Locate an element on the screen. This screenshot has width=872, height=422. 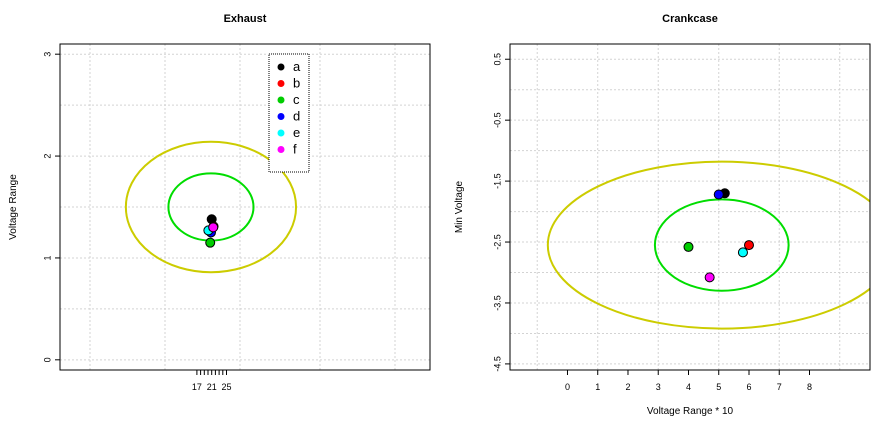
x-axis-label: Voltage Range * 10 is located at coordinates (690, 411).